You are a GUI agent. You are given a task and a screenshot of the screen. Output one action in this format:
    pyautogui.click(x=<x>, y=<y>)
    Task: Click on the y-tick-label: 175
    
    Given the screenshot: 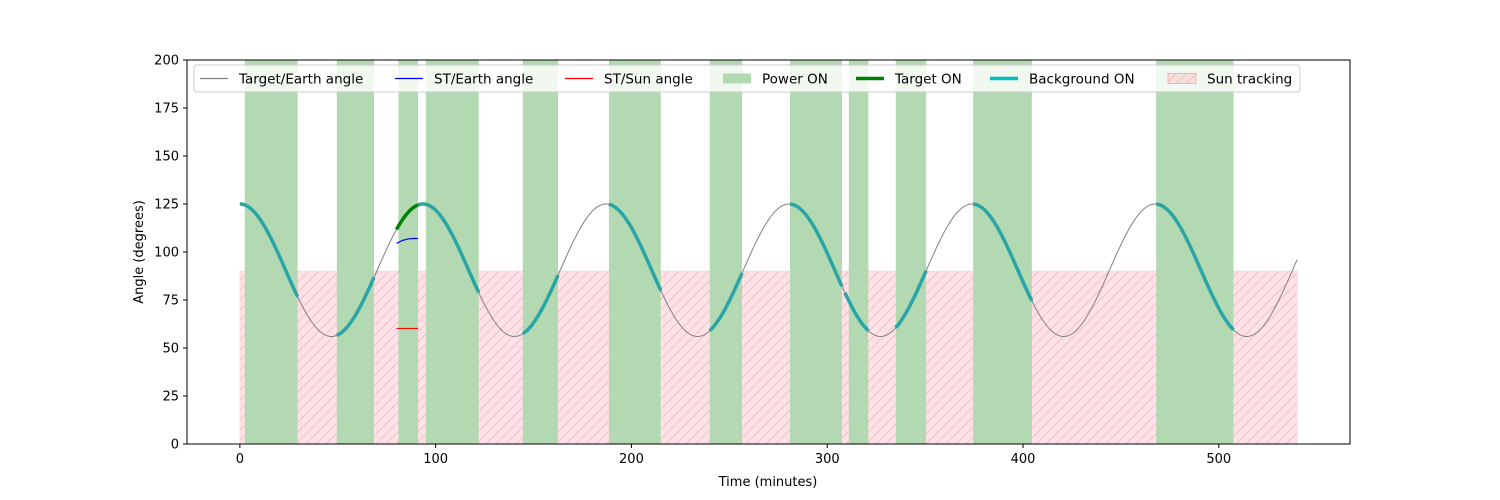 What is the action you would take?
    pyautogui.click(x=166, y=109)
    